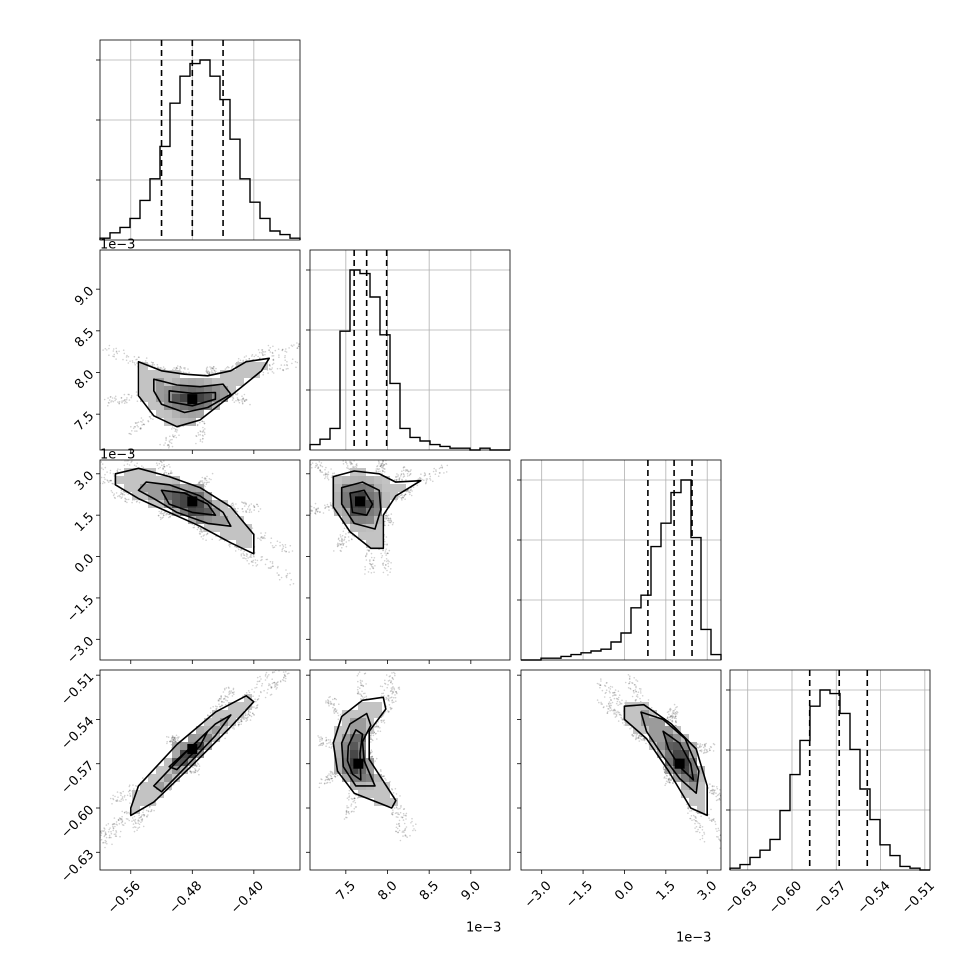 The image size is (970, 970). Describe the element at coordinates (200, 350) in the screenshot. I see `axes-frame` at that location.